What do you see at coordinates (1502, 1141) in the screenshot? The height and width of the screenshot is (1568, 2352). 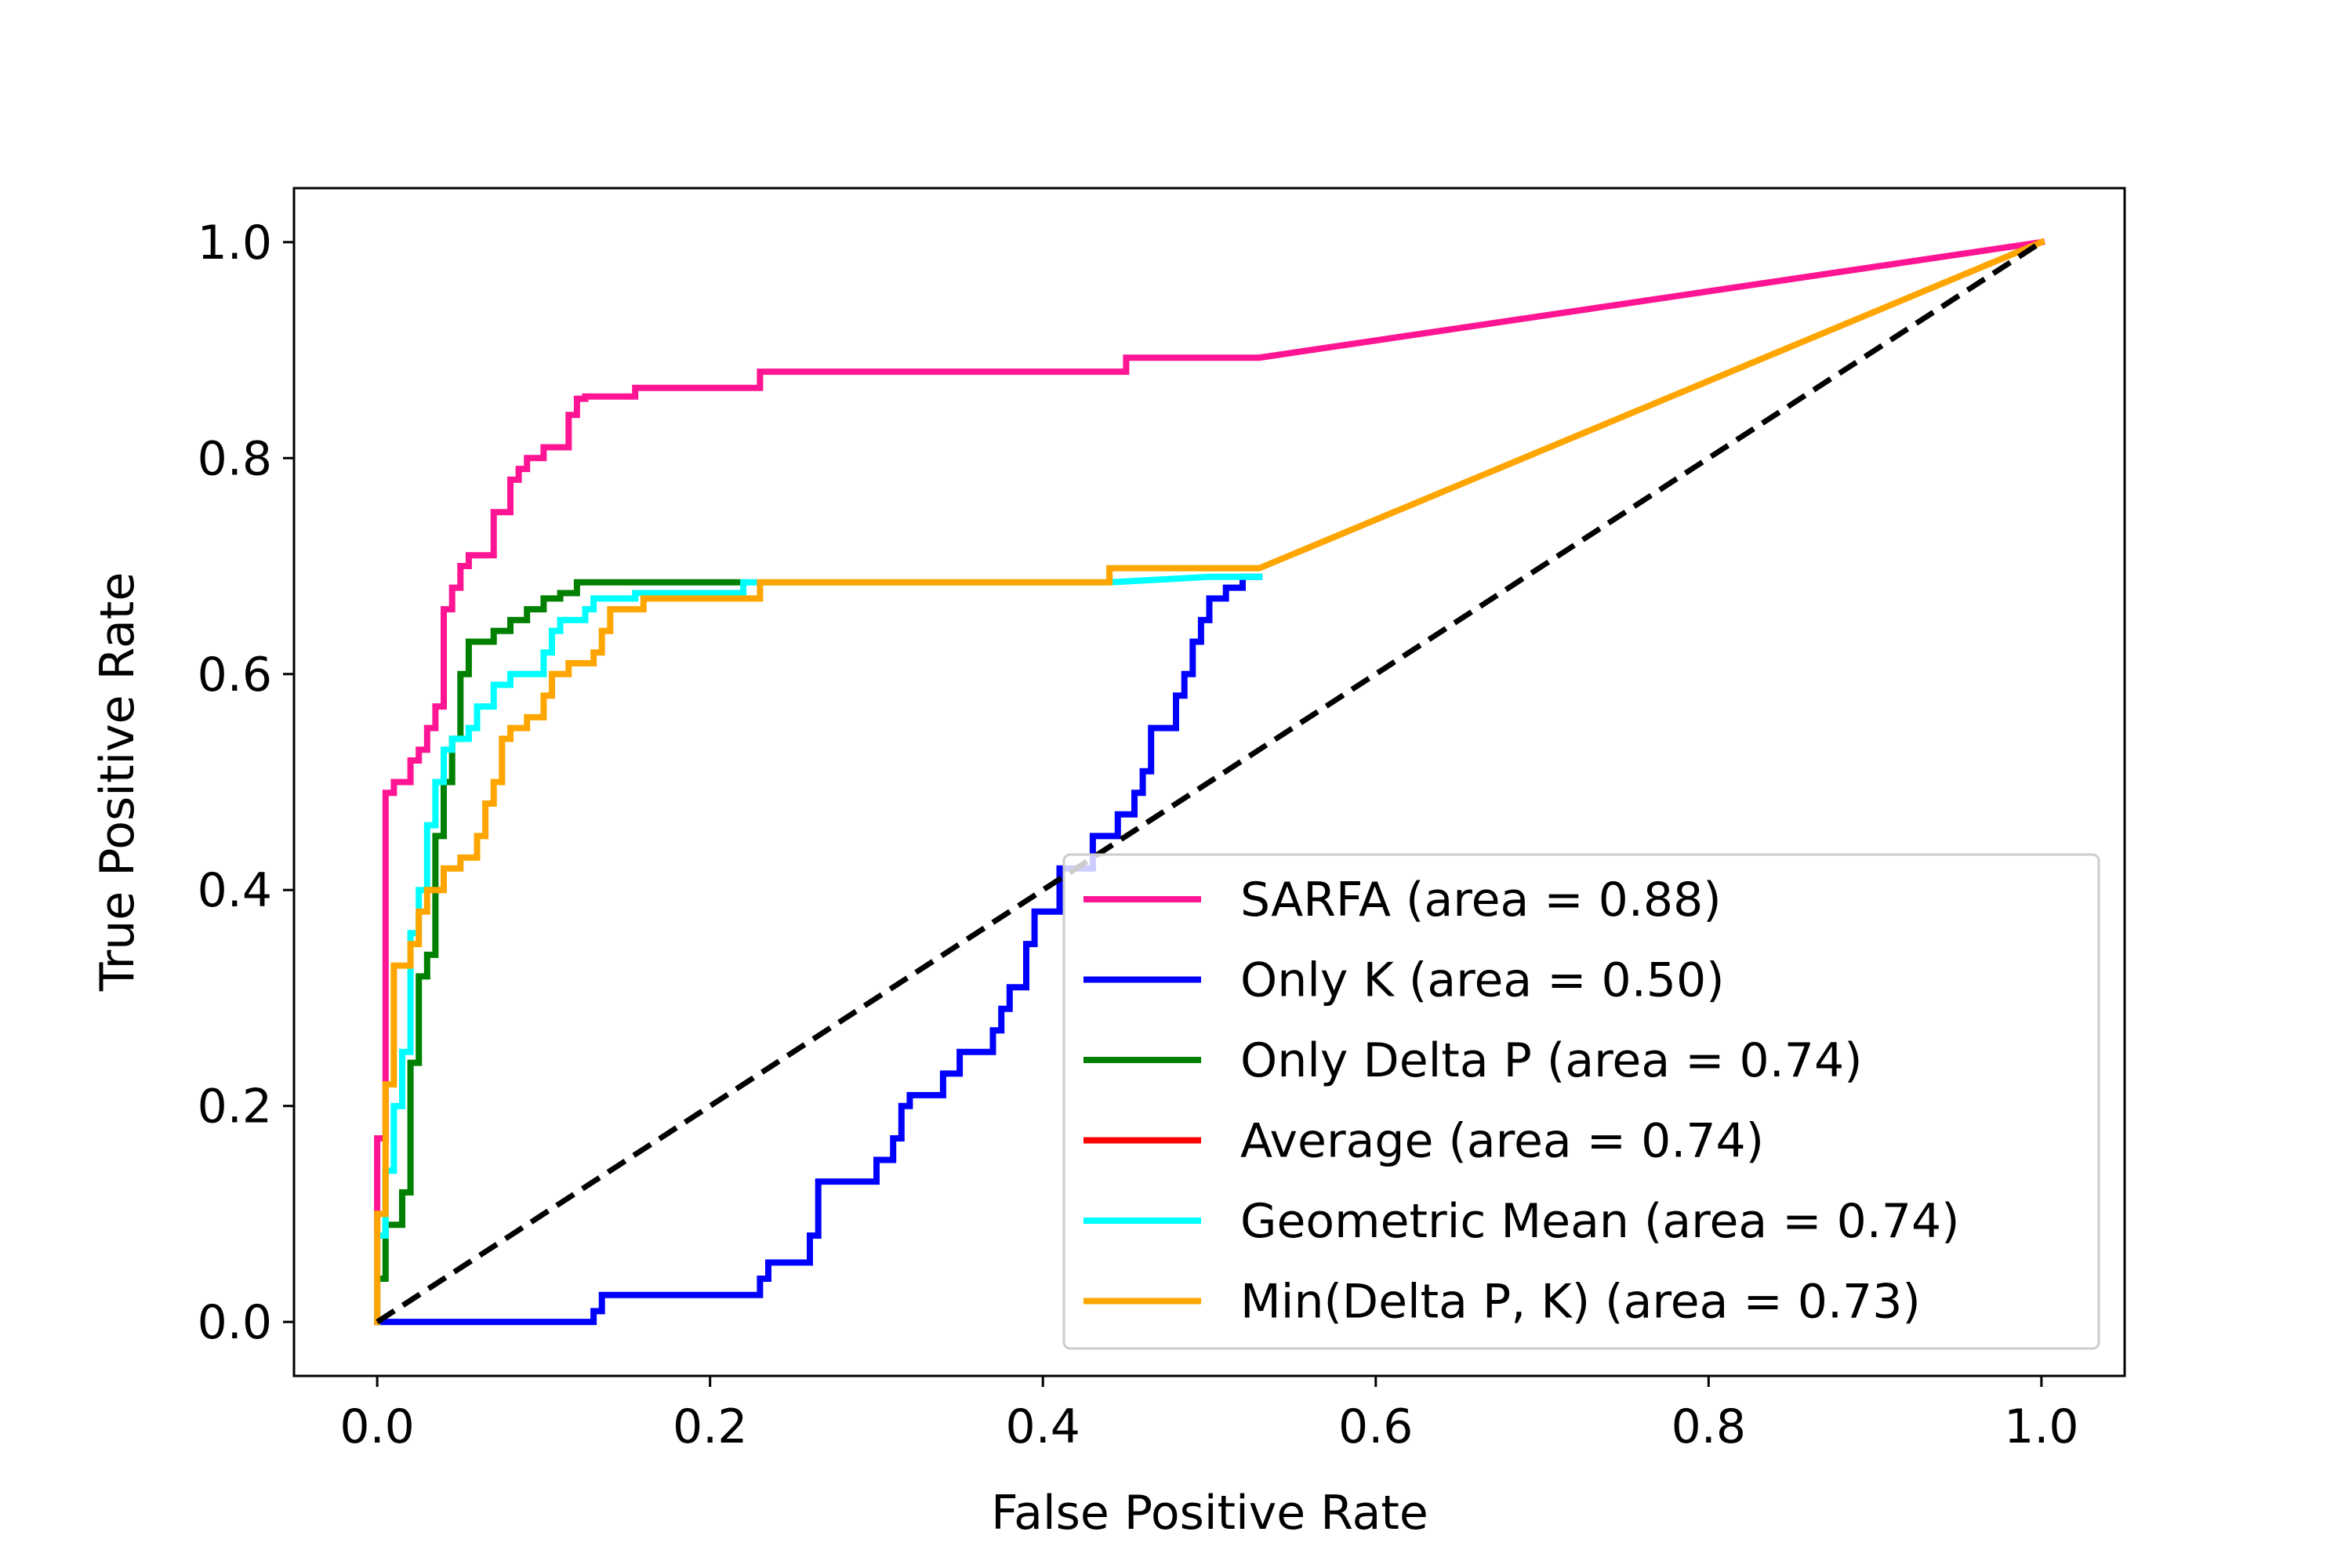 I see `legend-label-average: Average (area = 0.74)` at bounding box center [1502, 1141].